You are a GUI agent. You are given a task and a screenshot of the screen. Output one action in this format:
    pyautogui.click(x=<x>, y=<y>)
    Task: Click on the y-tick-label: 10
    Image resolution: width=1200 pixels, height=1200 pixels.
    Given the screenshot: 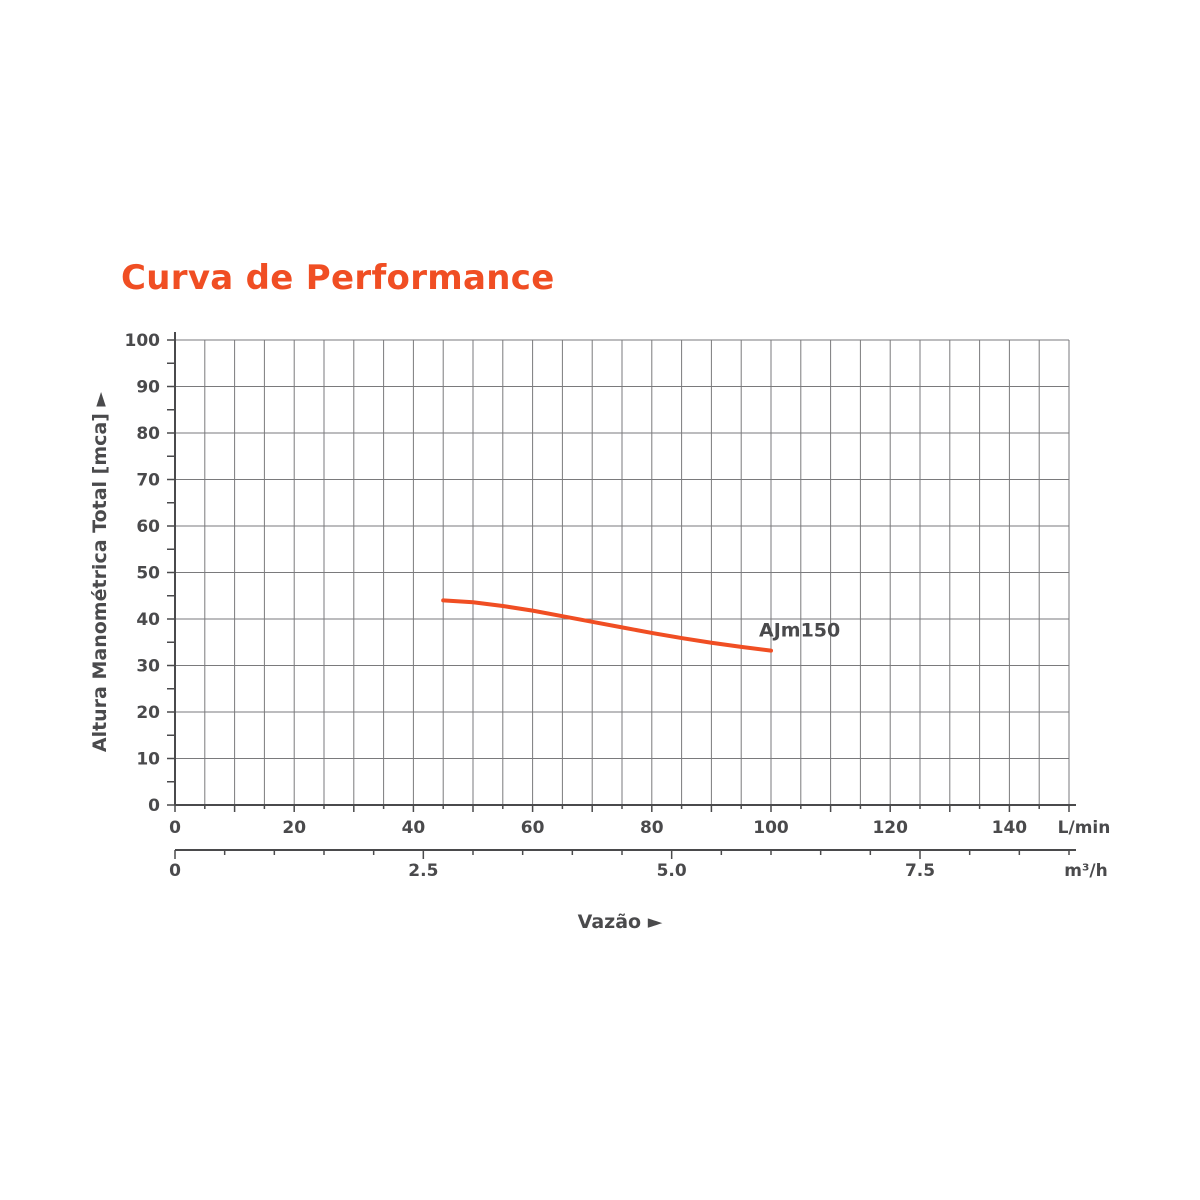 What is the action you would take?
    pyautogui.click(x=148, y=760)
    